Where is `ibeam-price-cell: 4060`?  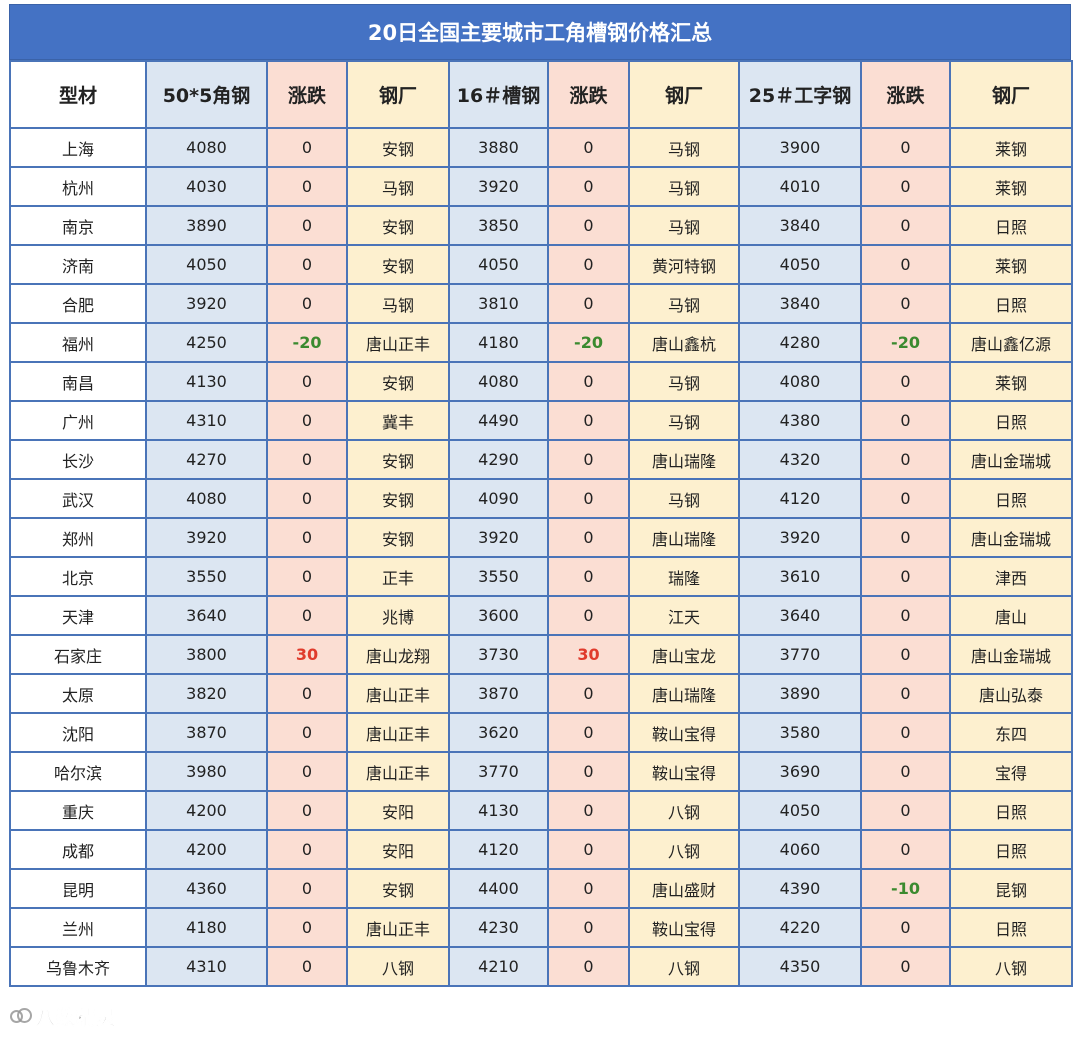
ibeam-price-cell: 4060 is located at coordinates (800, 849).